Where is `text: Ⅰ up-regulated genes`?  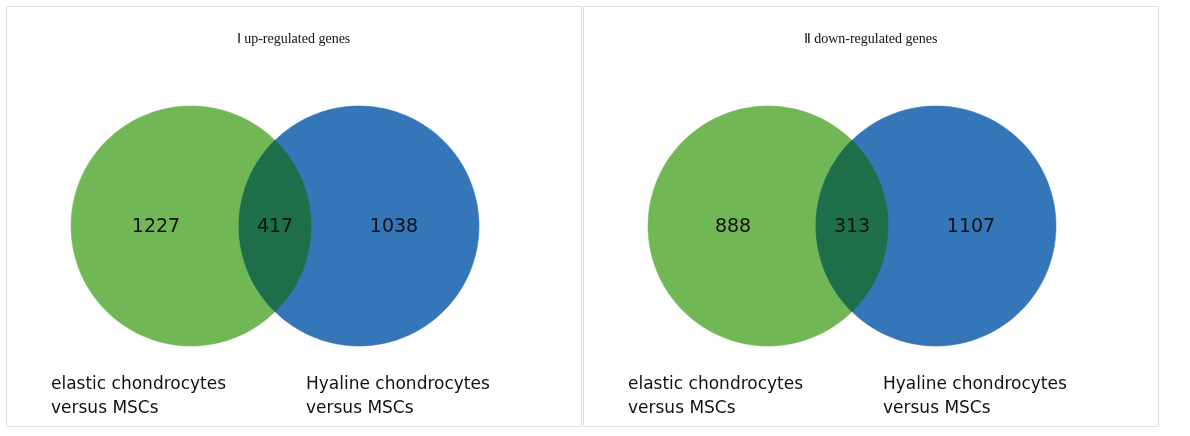 text: Ⅰ up-regulated genes is located at coordinates (293, 38).